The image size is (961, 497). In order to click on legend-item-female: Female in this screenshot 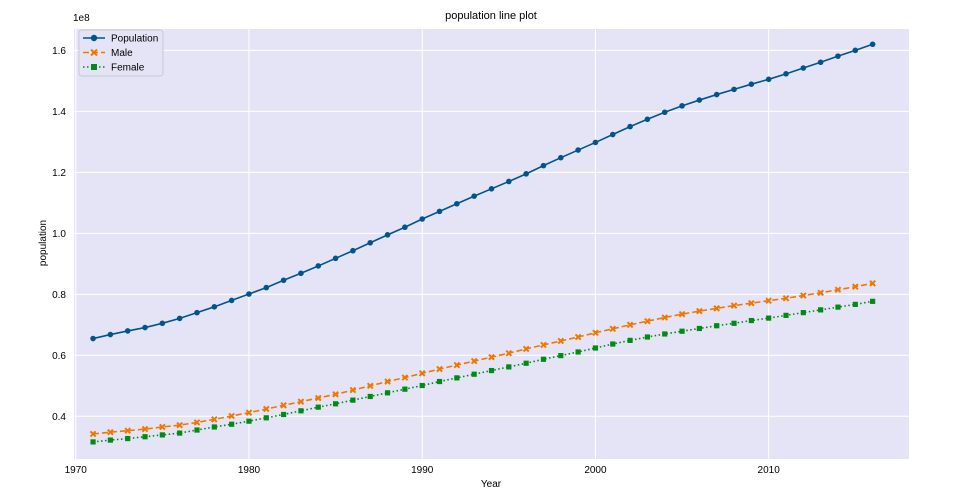, I will do `click(114, 68)`.